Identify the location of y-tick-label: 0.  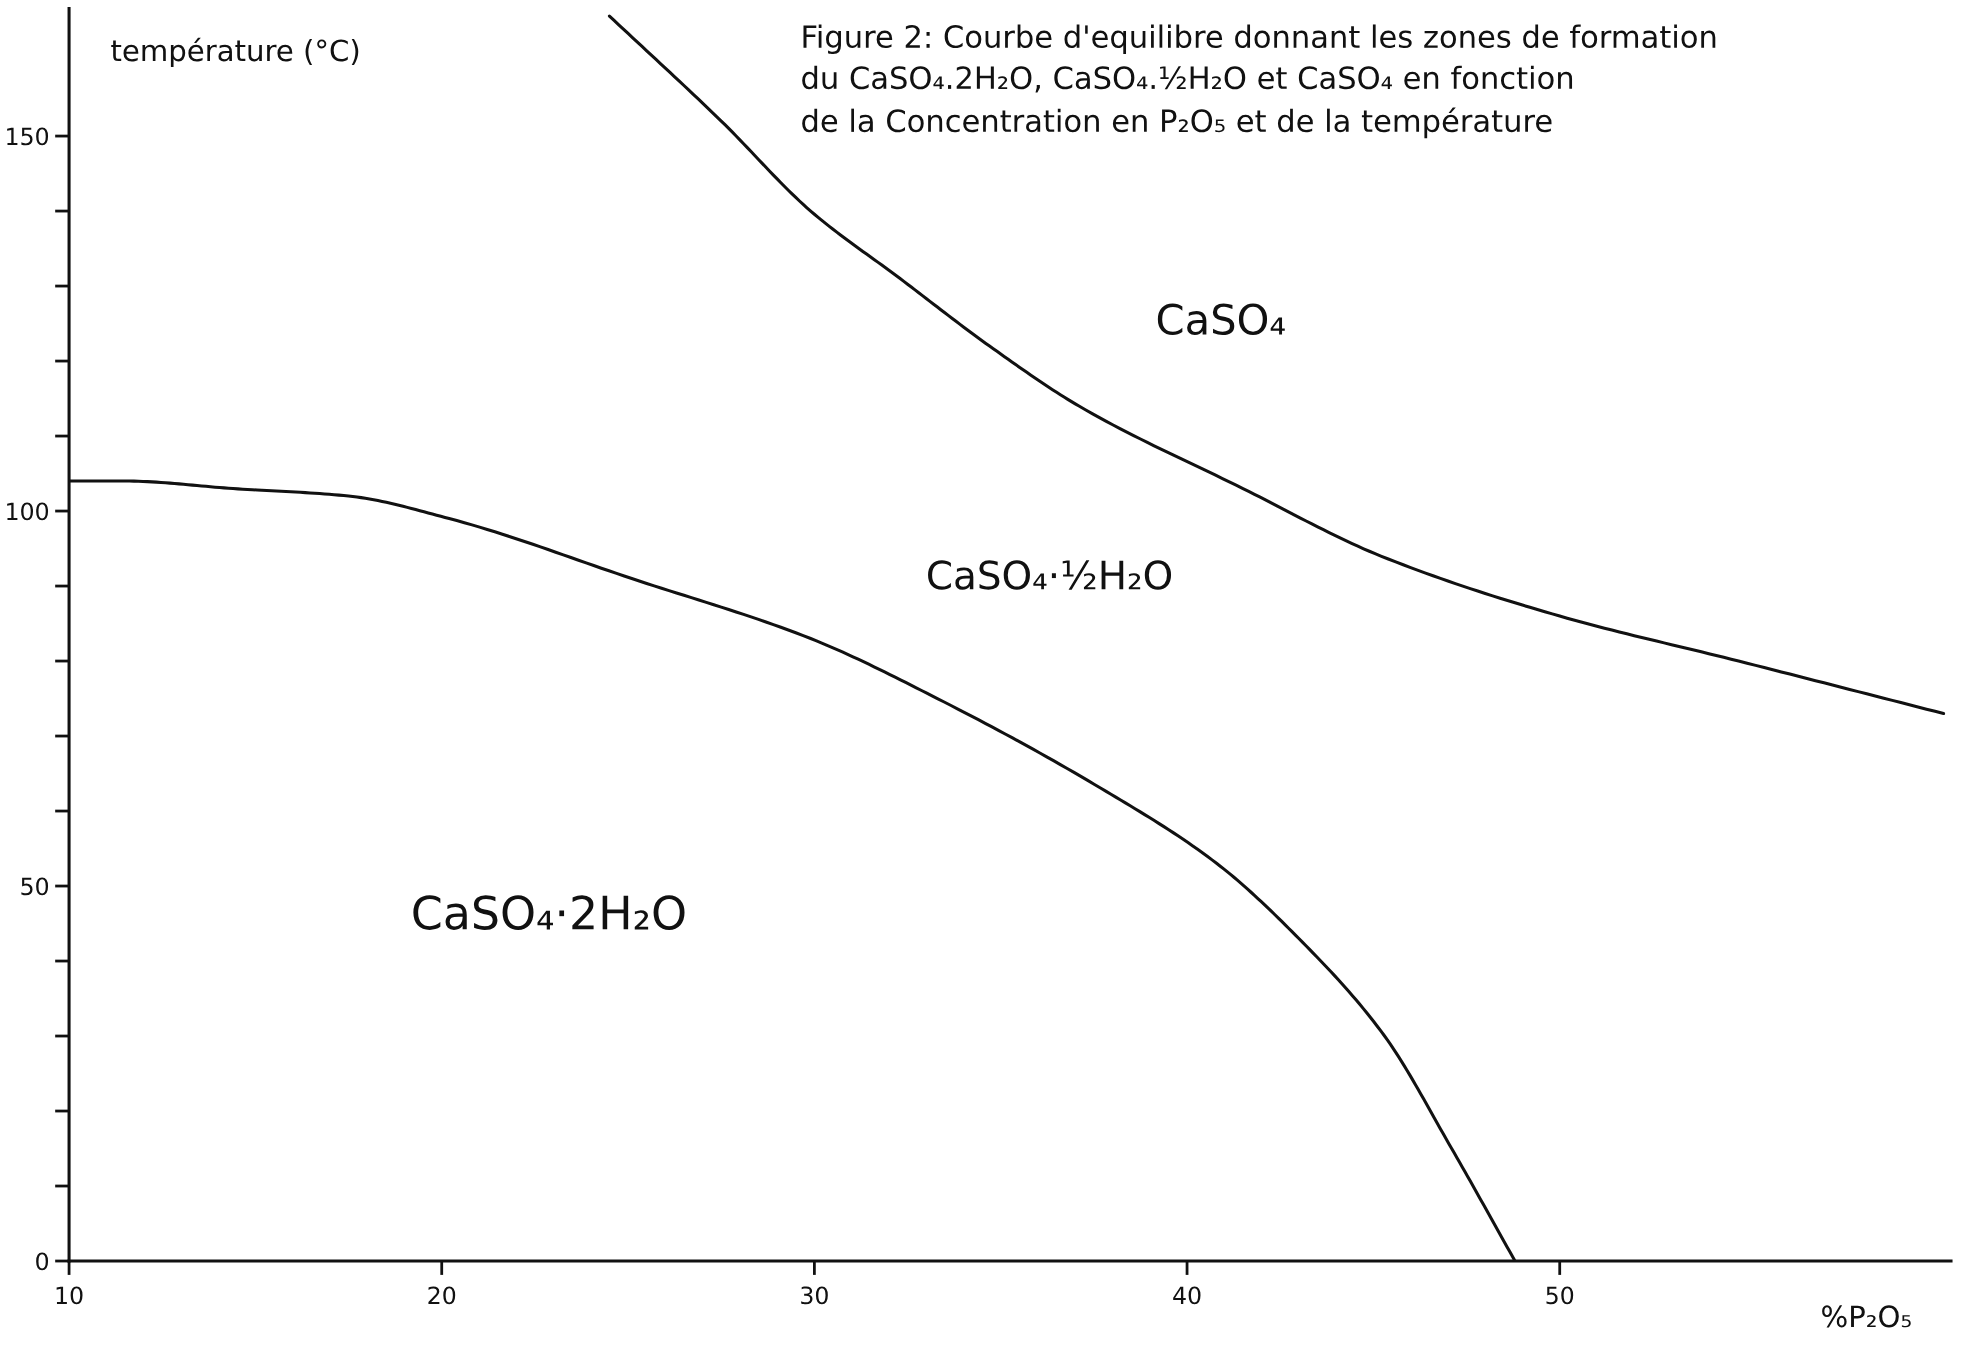
(42, 1261).